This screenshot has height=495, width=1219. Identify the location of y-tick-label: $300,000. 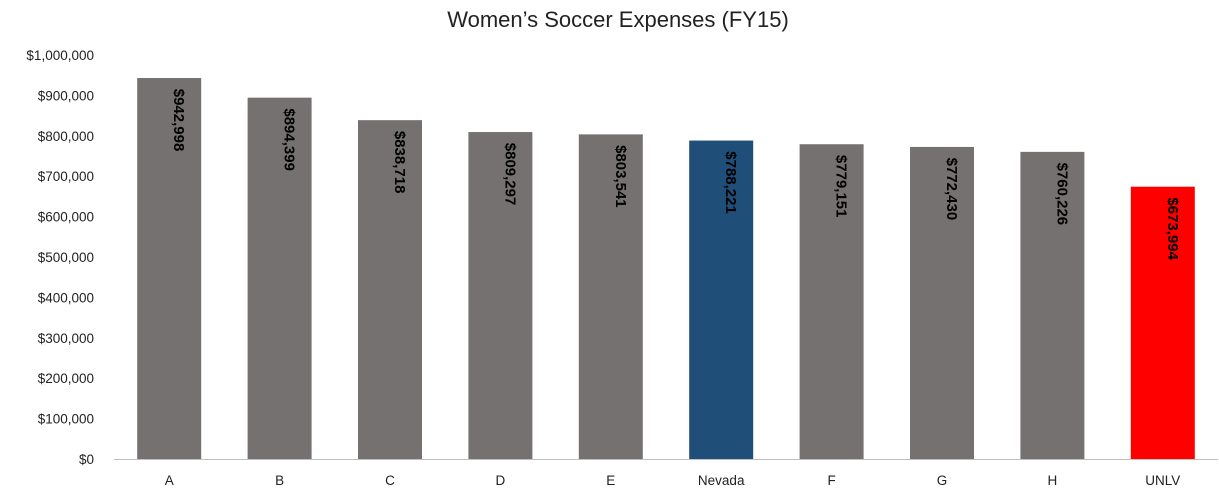
(66, 338).